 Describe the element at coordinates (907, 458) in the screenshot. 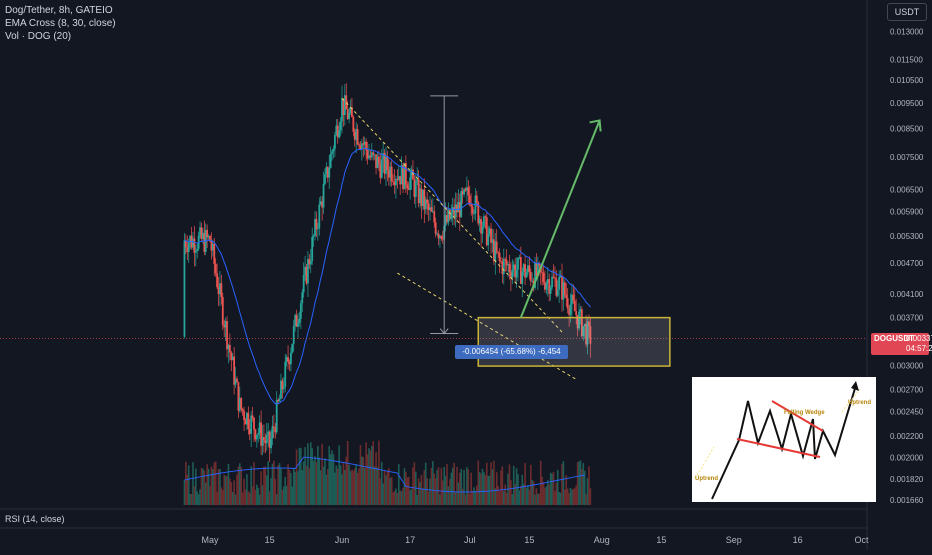

I see `price-axis-label: 0.002000` at that location.